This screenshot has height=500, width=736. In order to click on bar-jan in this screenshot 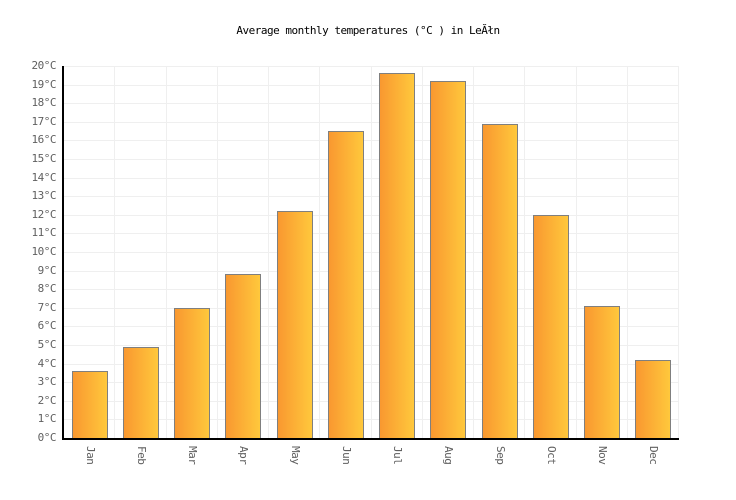, I will do `click(89, 404)`.